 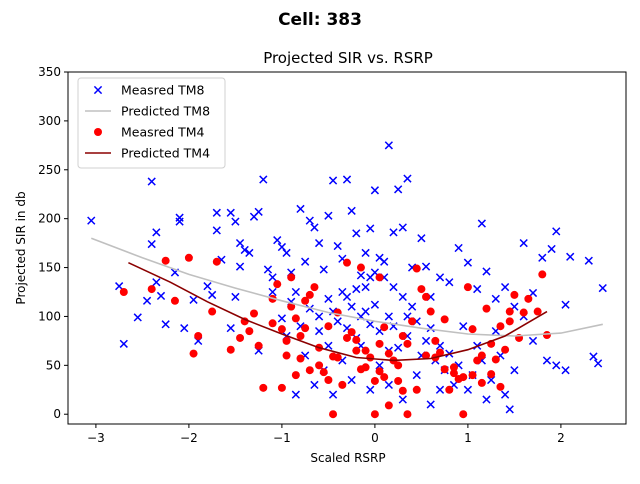 What do you see at coordinates (151, 123) in the screenshot?
I see `legend-box` at bounding box center [151, 123].